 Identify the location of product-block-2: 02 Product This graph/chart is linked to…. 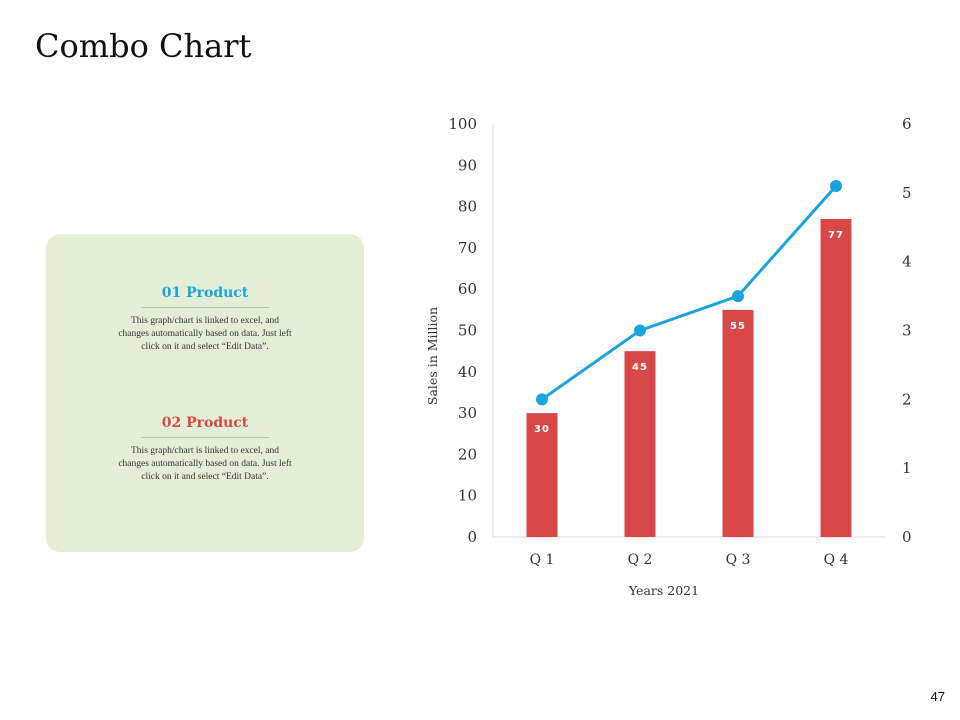
(205, 449).